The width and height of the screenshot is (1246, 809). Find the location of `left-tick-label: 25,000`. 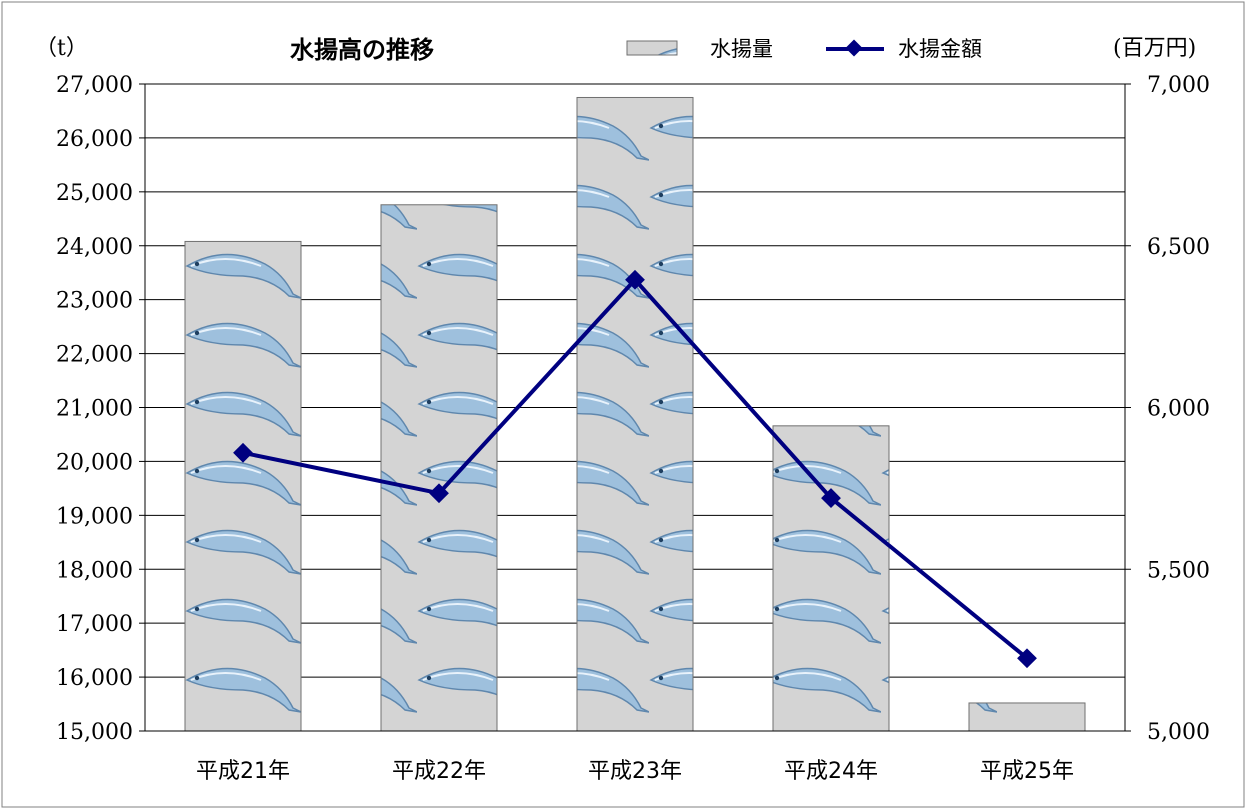

left-tick-label: 25,000 is located at coordinates (94, 193).